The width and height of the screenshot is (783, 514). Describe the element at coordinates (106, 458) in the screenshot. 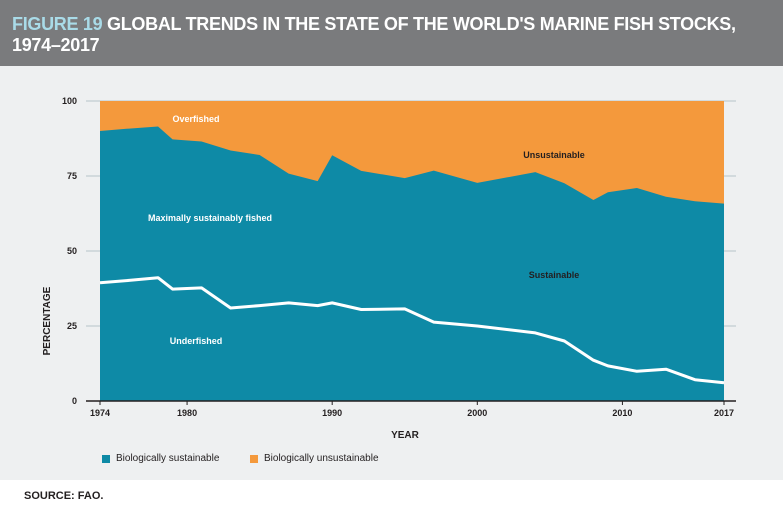

I see `legend-swatch-sustainable` at that location.